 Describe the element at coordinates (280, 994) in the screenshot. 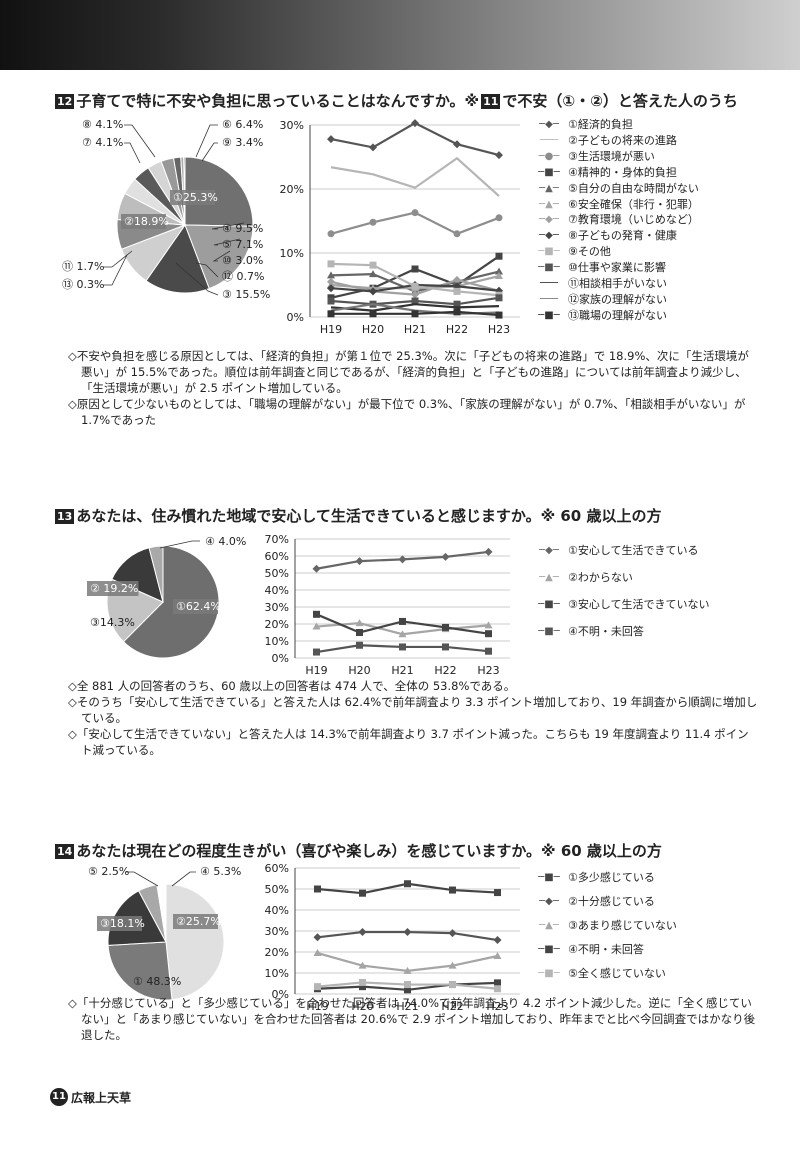

I see `tick-label: 0%` at that location.